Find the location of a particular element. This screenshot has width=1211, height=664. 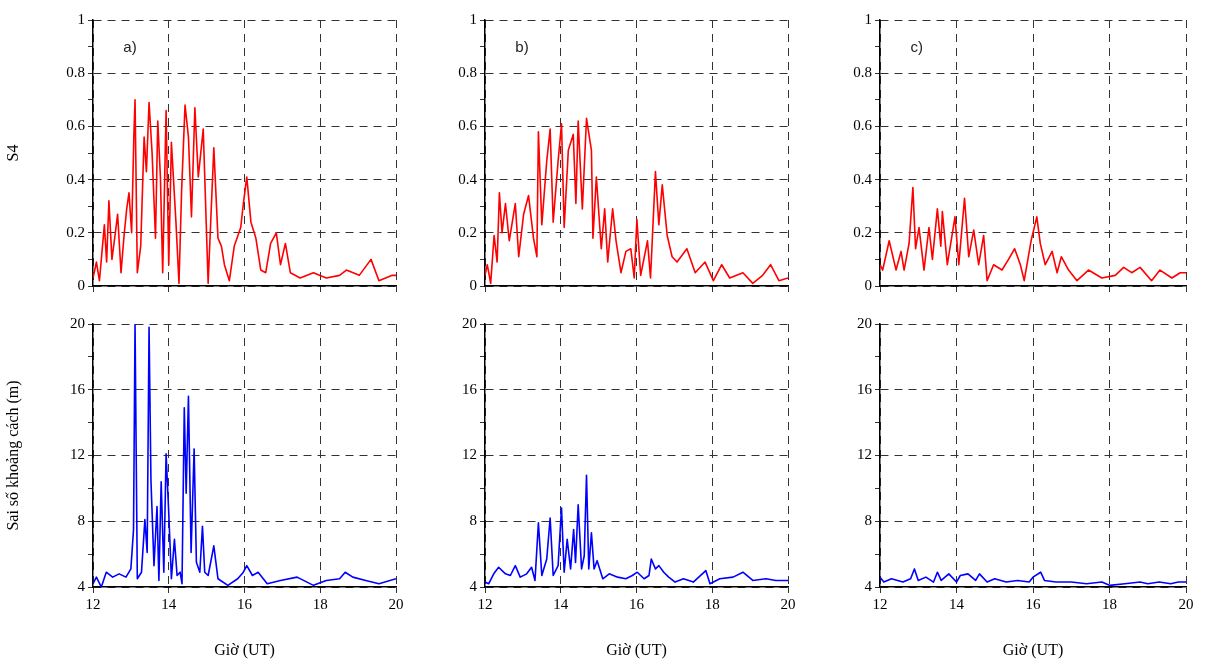

annotation: a) is located at coordinates (130, 47).